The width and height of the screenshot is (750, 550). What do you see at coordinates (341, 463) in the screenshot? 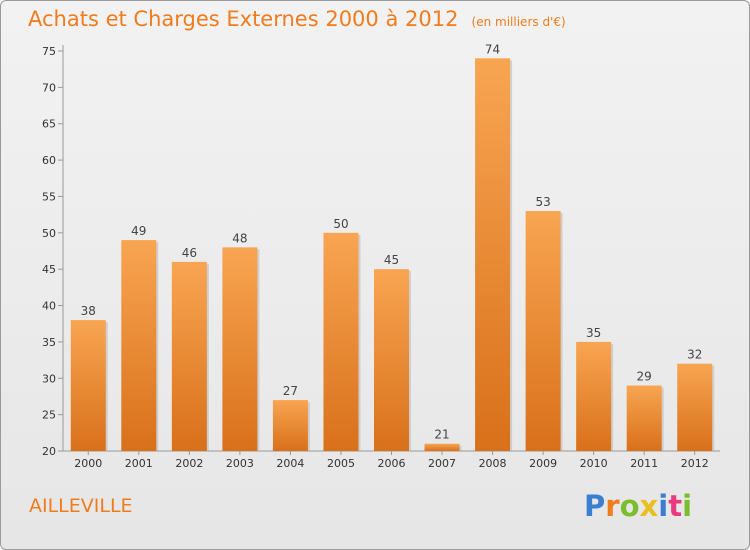
I see `x-tick-label: 2005` at bounding box center [341, 463].